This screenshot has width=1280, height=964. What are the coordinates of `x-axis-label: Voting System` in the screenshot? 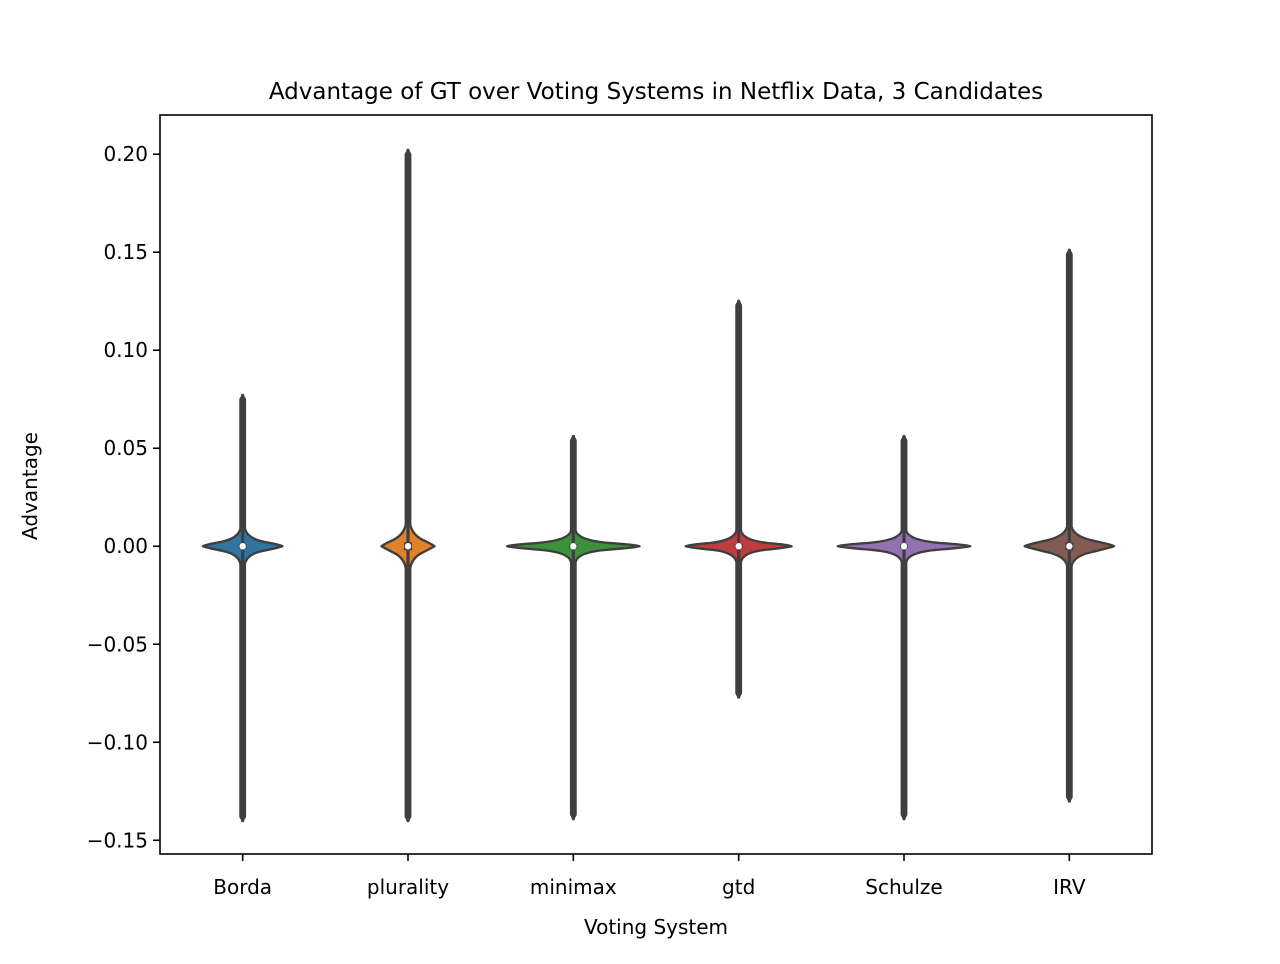 It's located at (656, 927).